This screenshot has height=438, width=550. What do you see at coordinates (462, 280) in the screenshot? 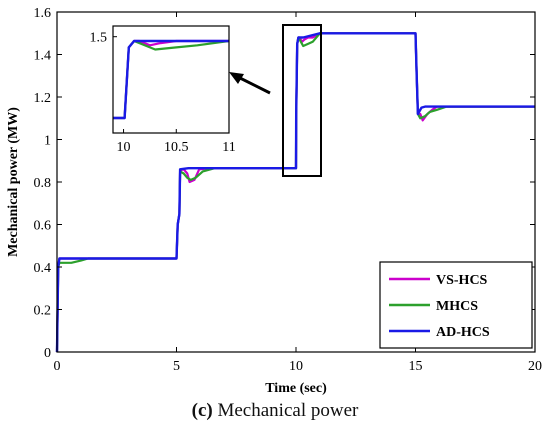
I see `legend-label-vs-hcs: VS-HCS` at bounding box center [462, 280].